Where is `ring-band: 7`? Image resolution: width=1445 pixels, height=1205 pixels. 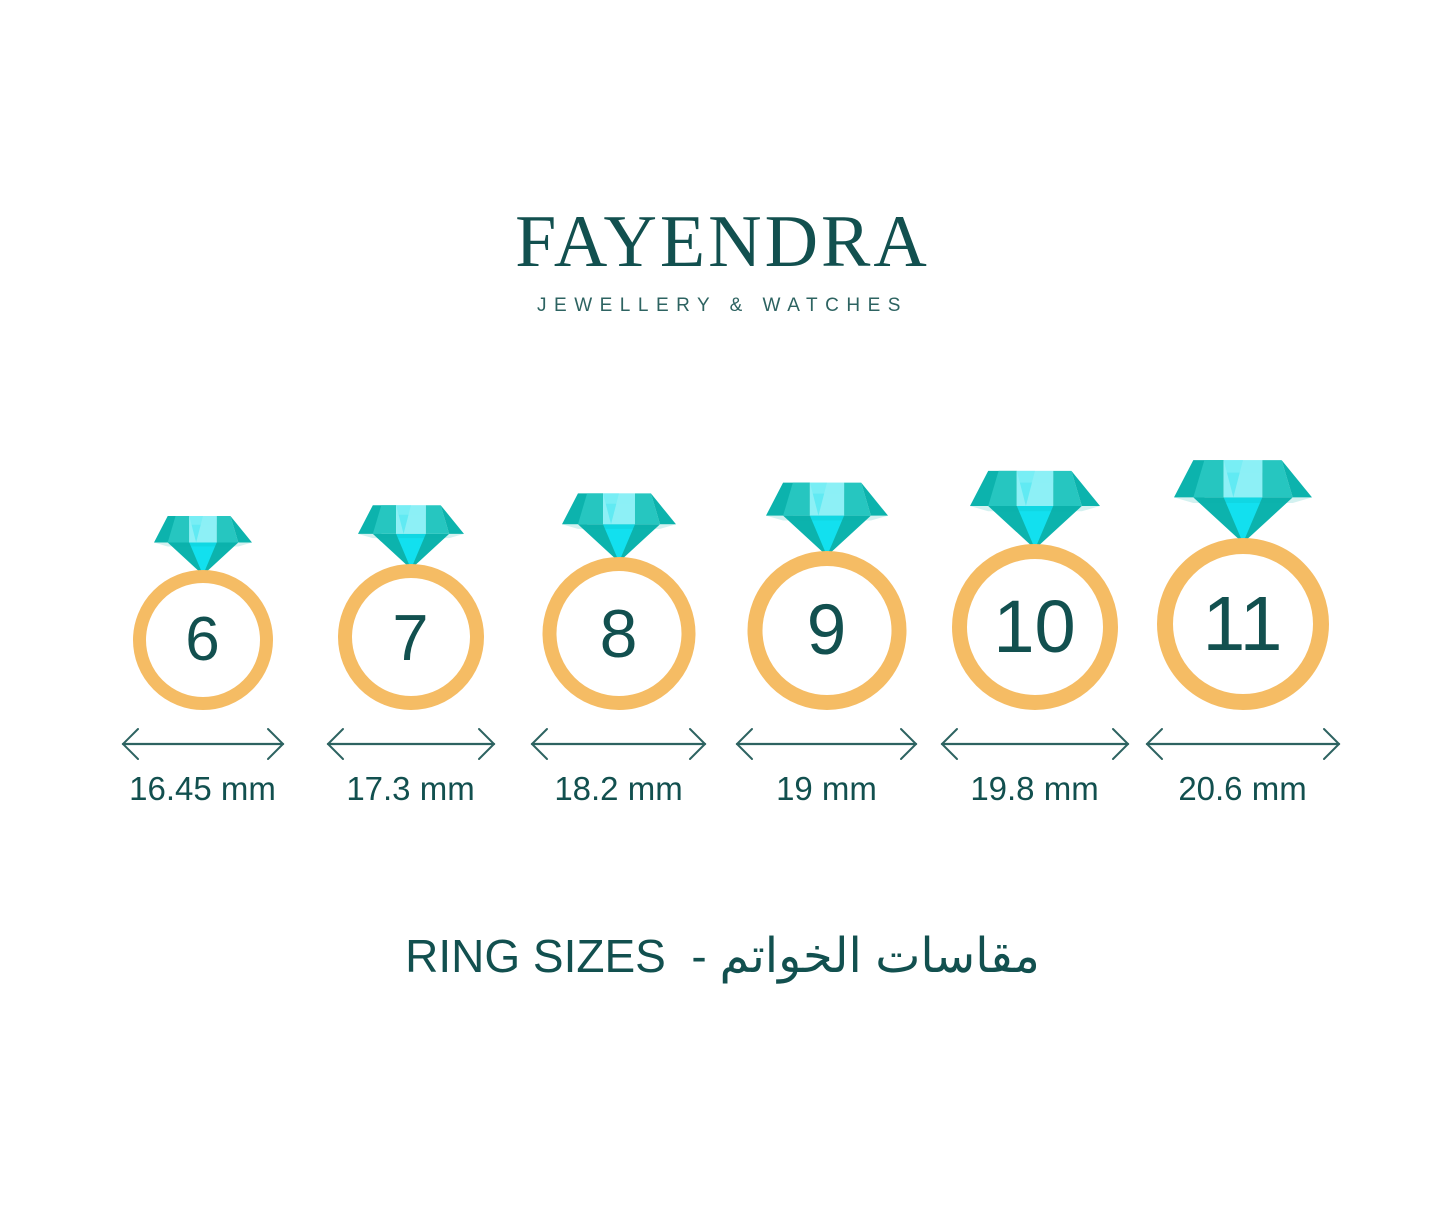
ring-band: 7 is located at coordinates (410, 637).